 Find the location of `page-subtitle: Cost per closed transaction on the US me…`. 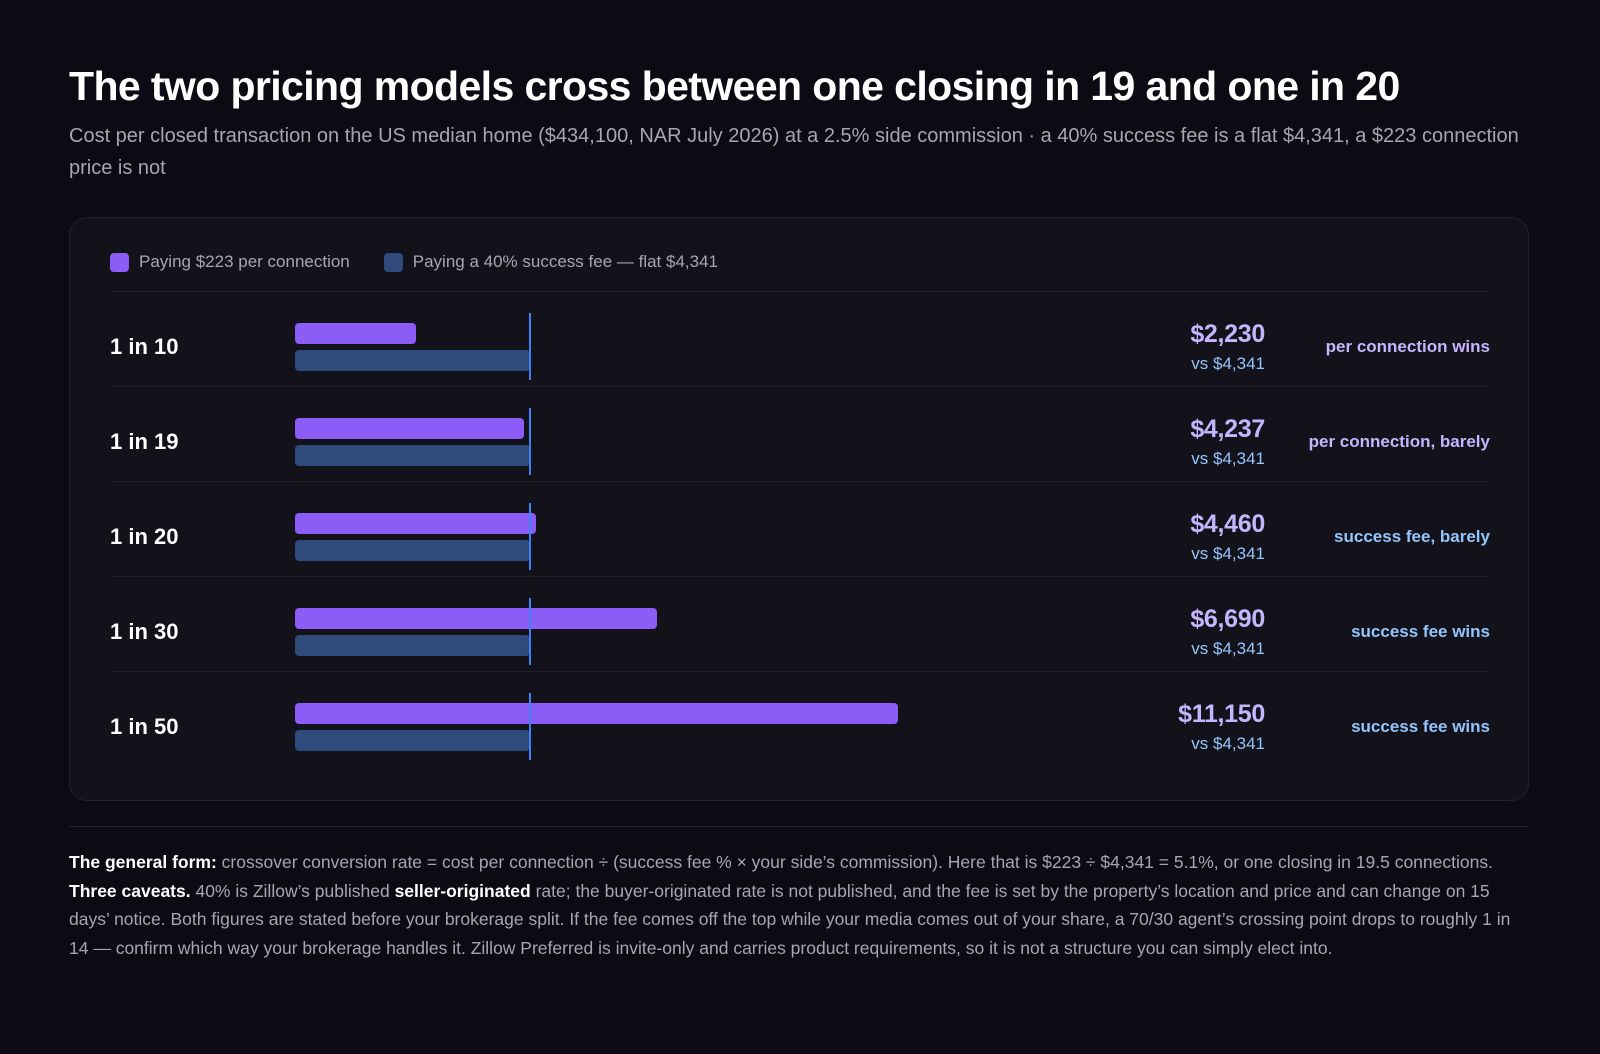

page-subtitle: Cost per closed transaction on the US me… is located at coordinates (794, 152).